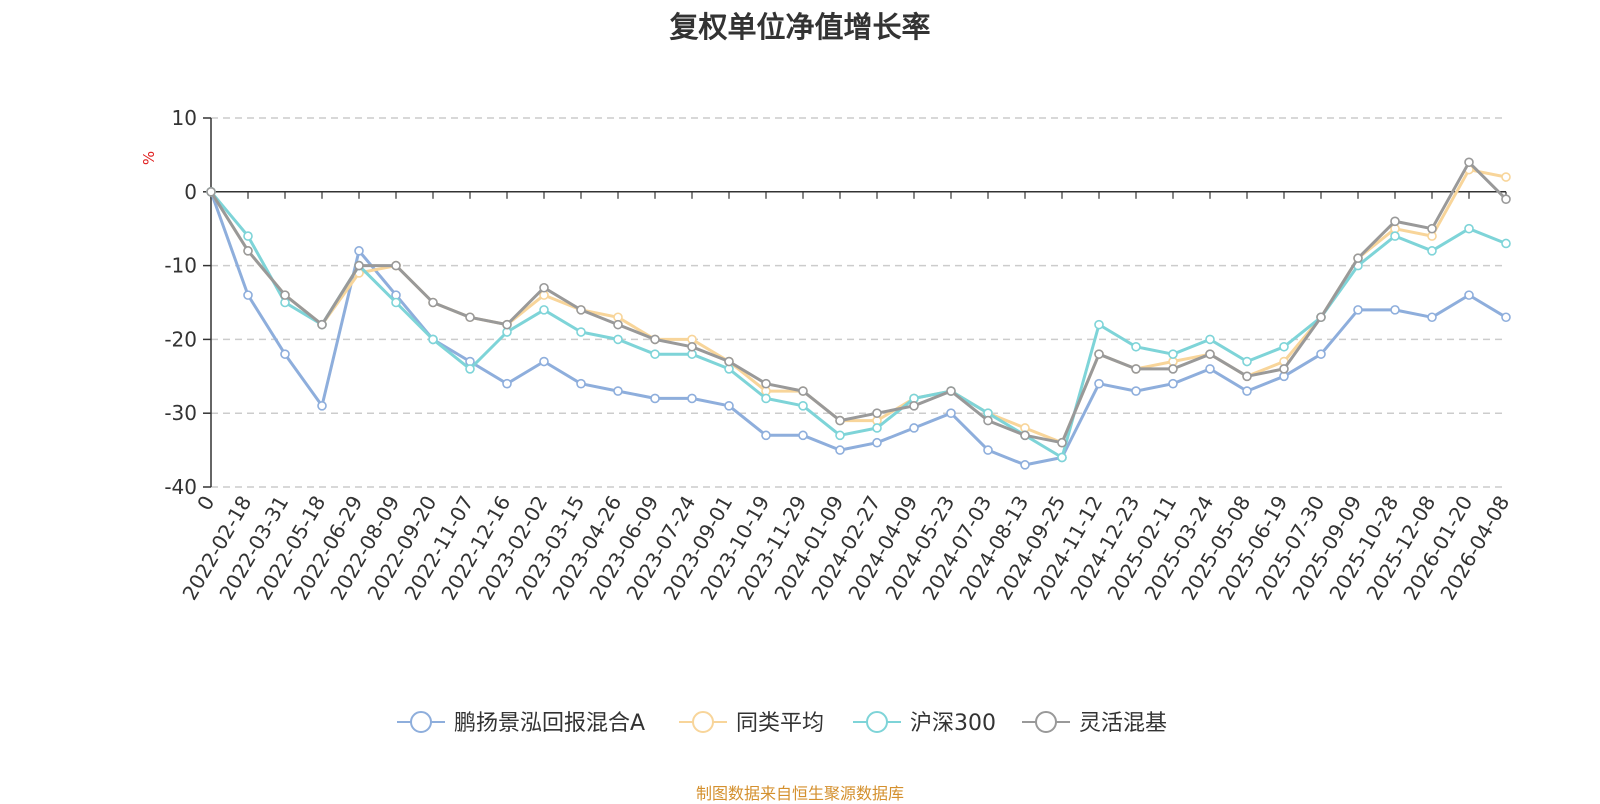 This screenshot has width=1600, height=804. What do you see at coordinates (180, 339) in the screenshot?
I see `y-tick-label: -20` at bounding box center [180, 339].